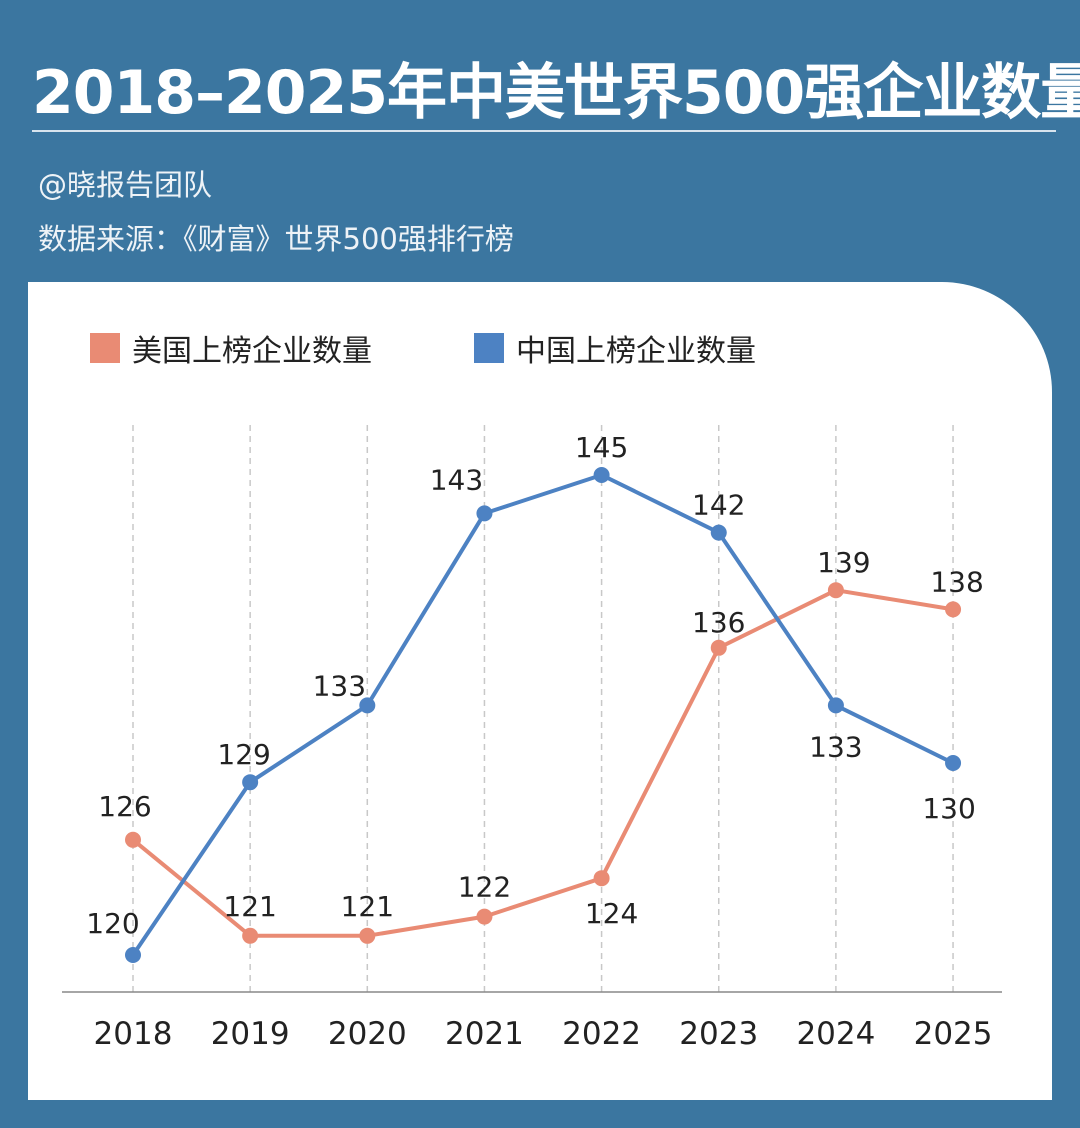  What do you see at coordinates (105, 348) in the screenshot?
I see `legend-swatch-us` at bounding box center [105, 348].